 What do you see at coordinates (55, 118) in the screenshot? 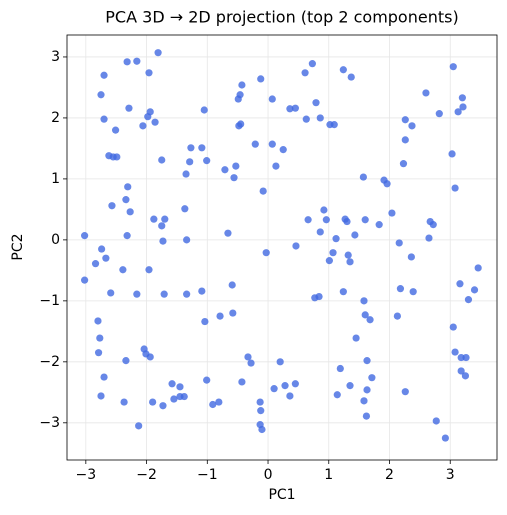
I see `y-tick-label: 2` at bounding box center [55, 118].